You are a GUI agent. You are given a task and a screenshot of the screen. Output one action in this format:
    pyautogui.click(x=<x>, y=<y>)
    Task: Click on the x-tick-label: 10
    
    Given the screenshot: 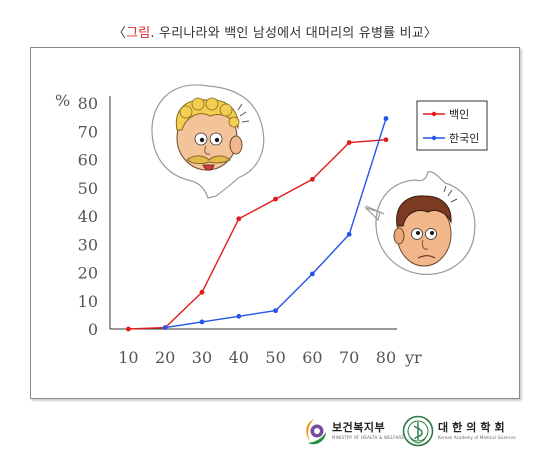 What is the action you would take?
    pyautogui.click(x=128, y=357)
    